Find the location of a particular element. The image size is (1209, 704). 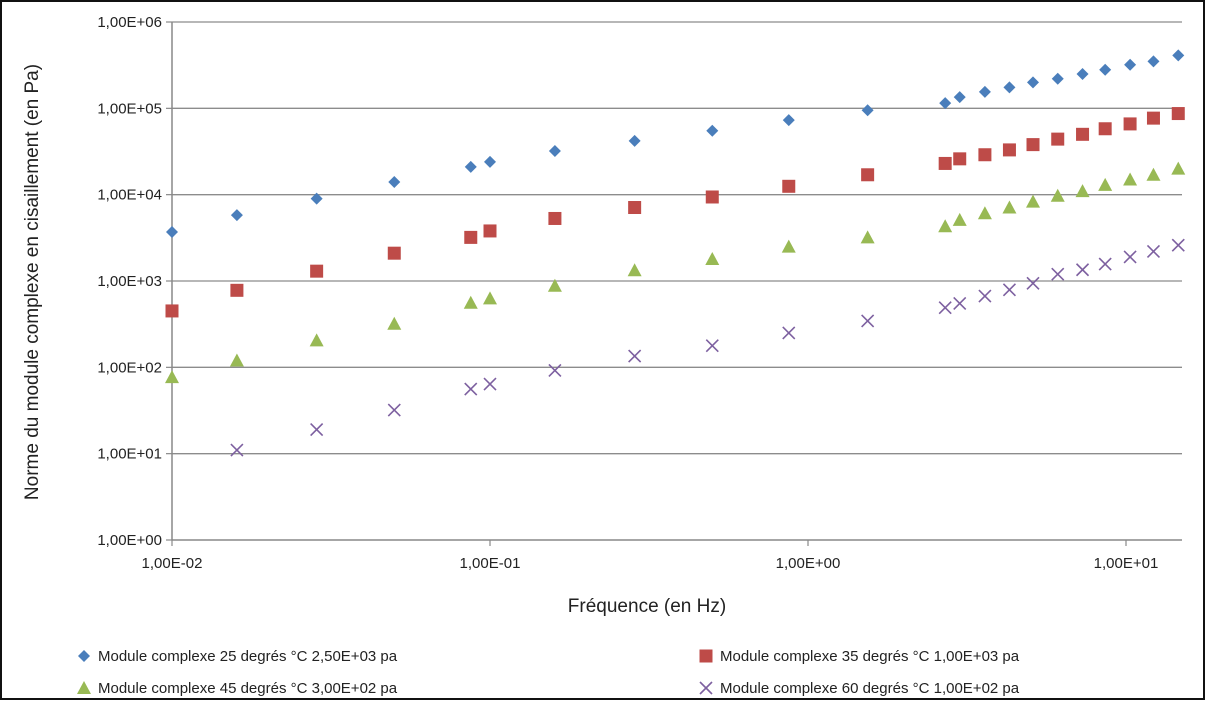

x-tick-label: 1,00E+00 is located at coordinates (808, 563).